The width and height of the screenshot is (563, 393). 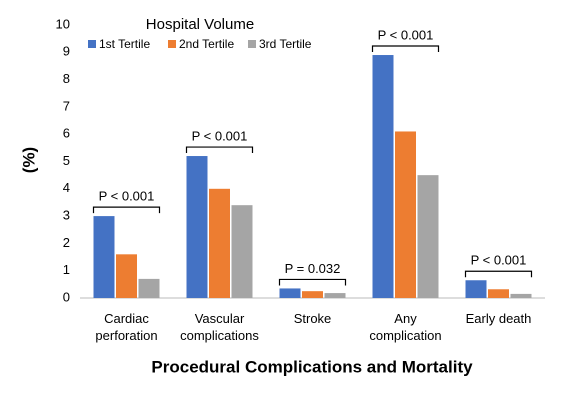 I want to click on x-axis-title: Procedural Complications and Mortality, so click(x=312, y=366).